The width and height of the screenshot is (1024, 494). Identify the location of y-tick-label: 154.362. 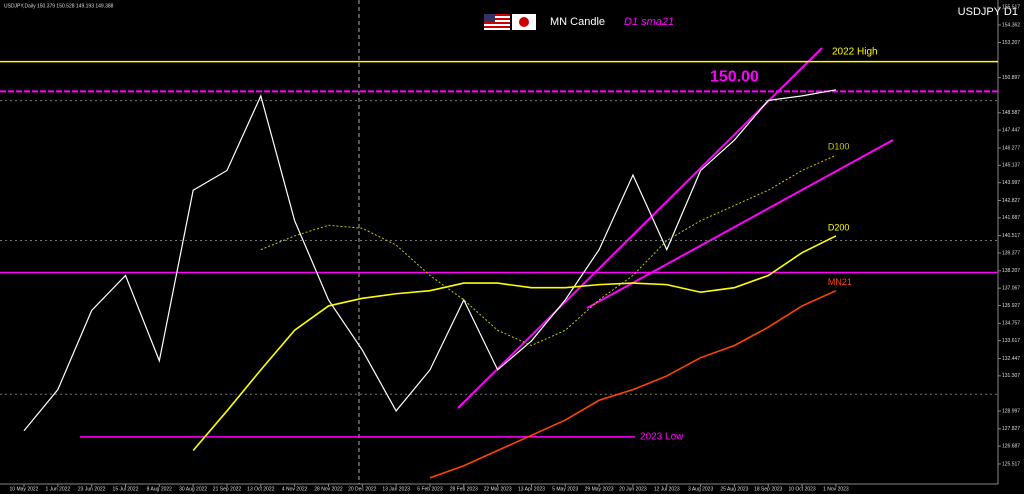
(1011, 25).